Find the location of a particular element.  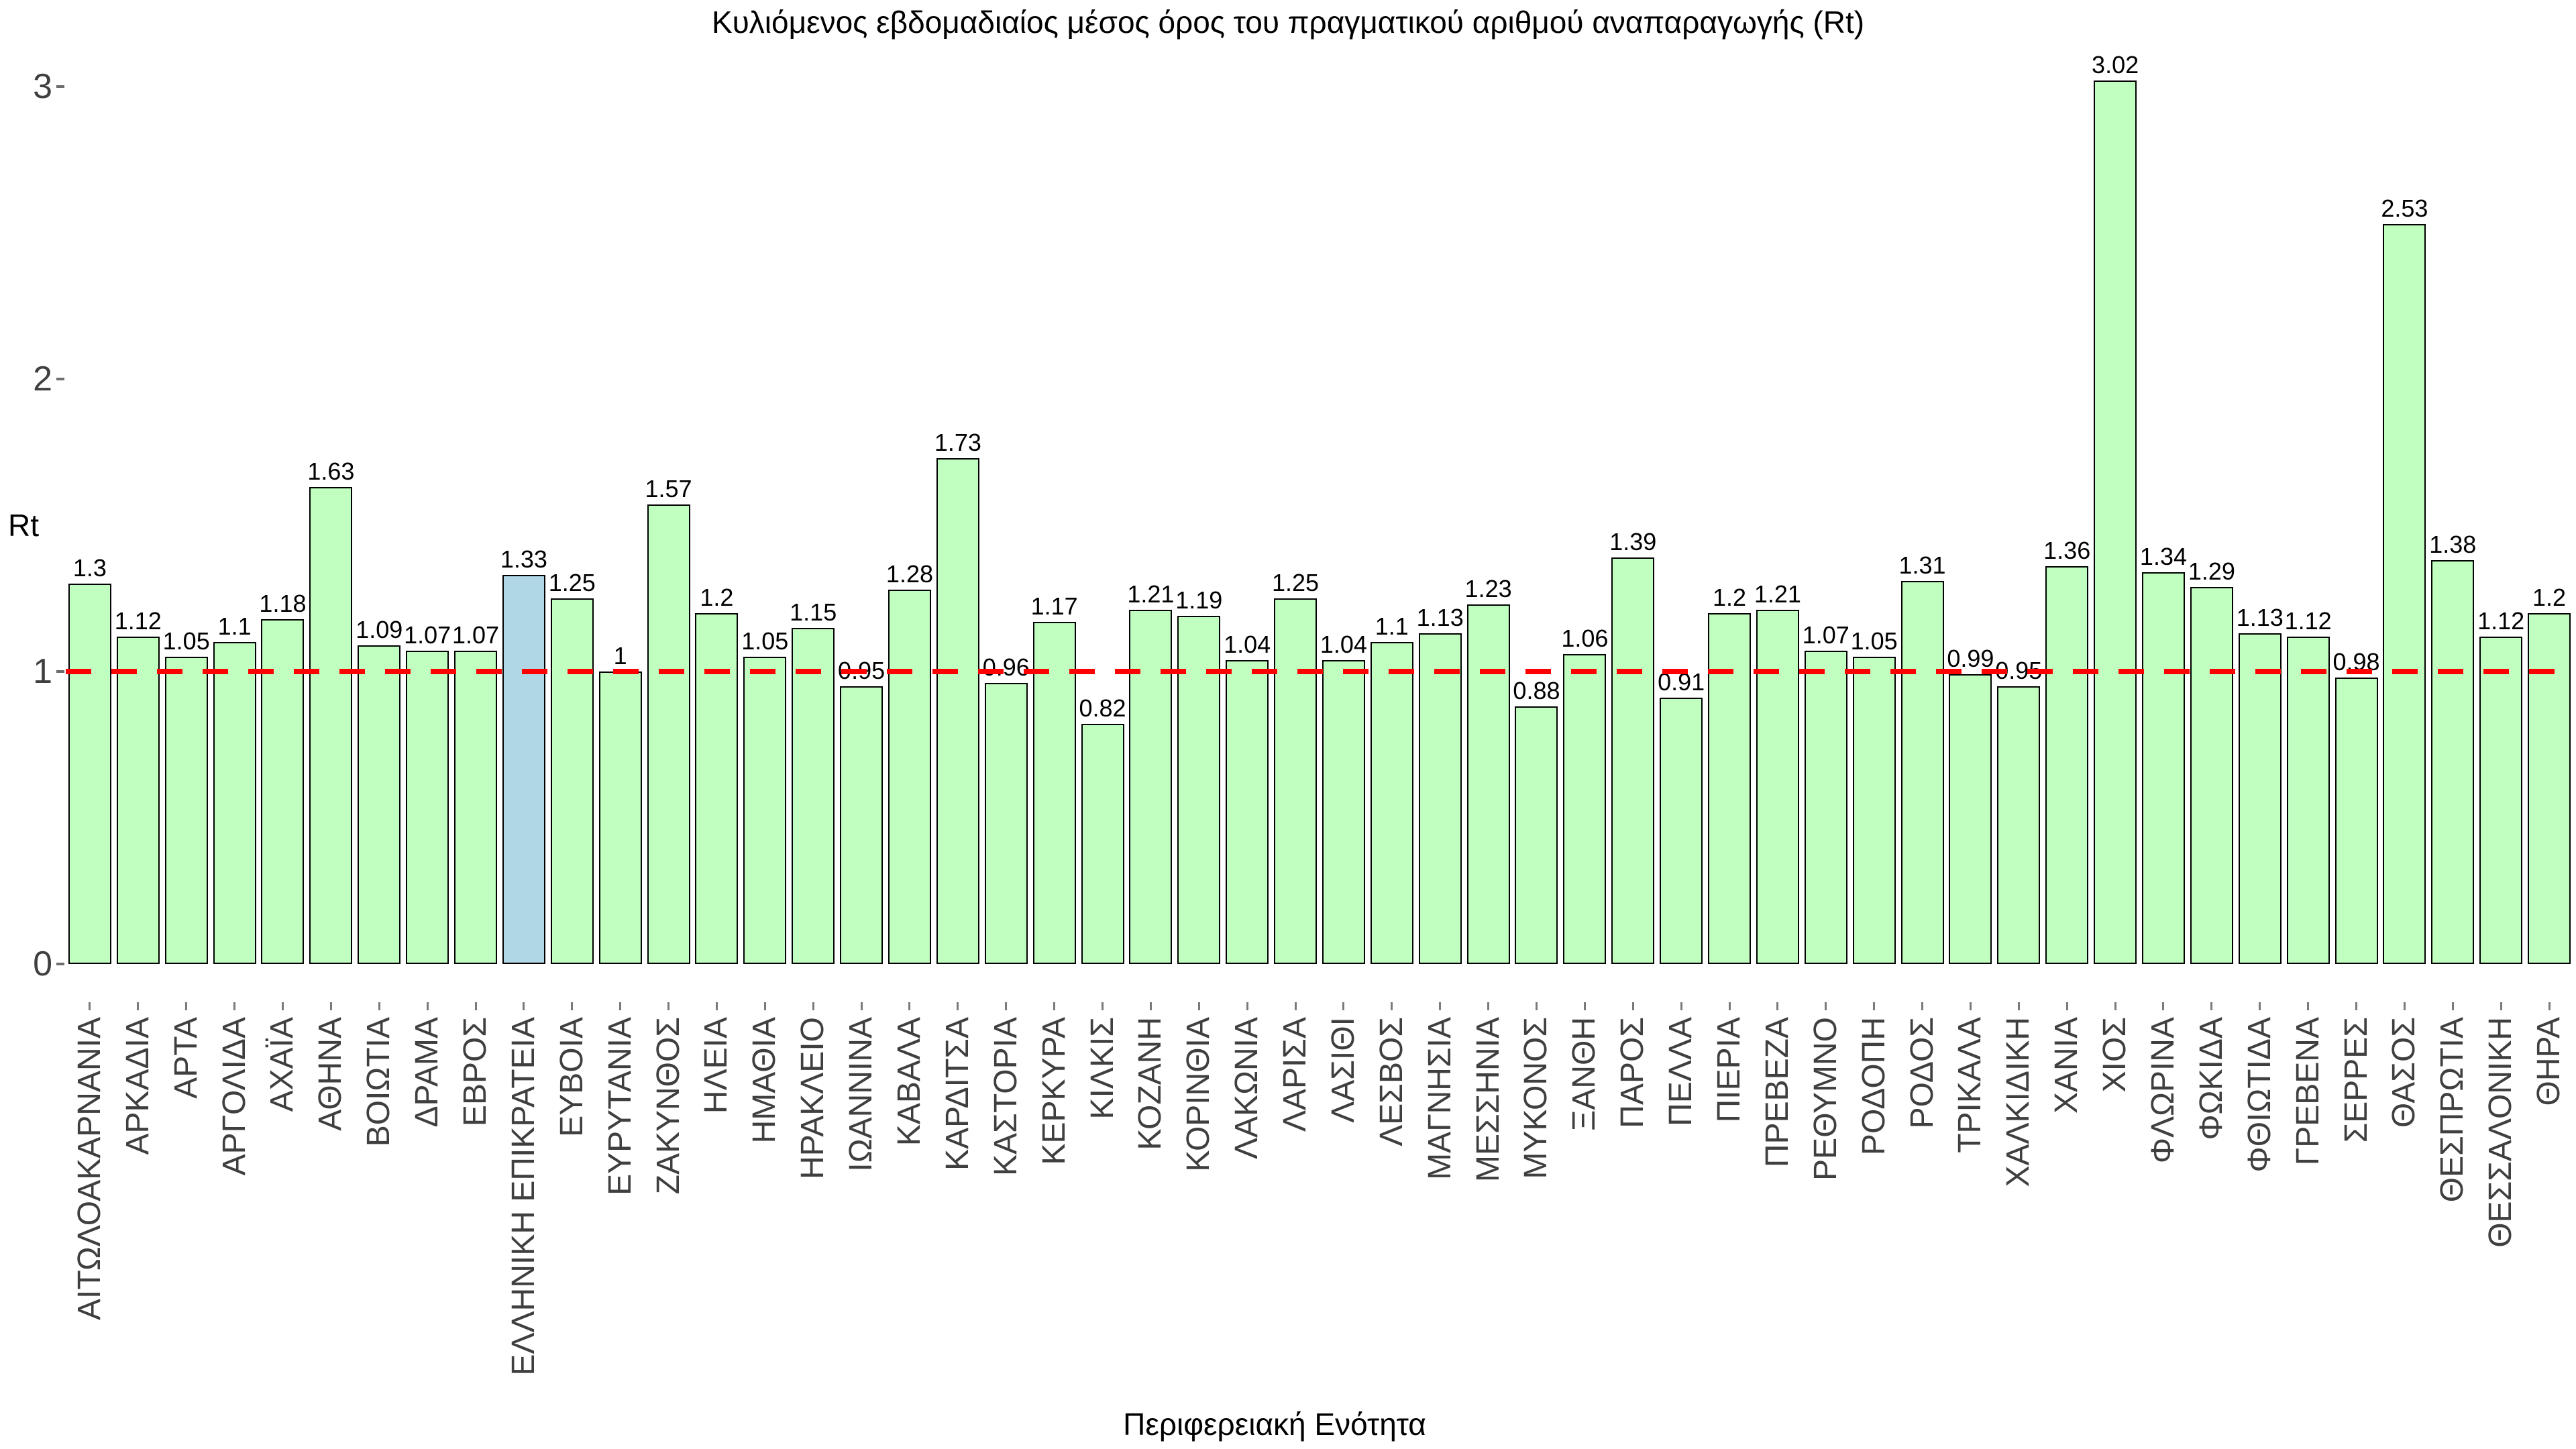

x-tick-label: ΒΟΙΩΤΙΑ is located at coordinates (379, 1082).